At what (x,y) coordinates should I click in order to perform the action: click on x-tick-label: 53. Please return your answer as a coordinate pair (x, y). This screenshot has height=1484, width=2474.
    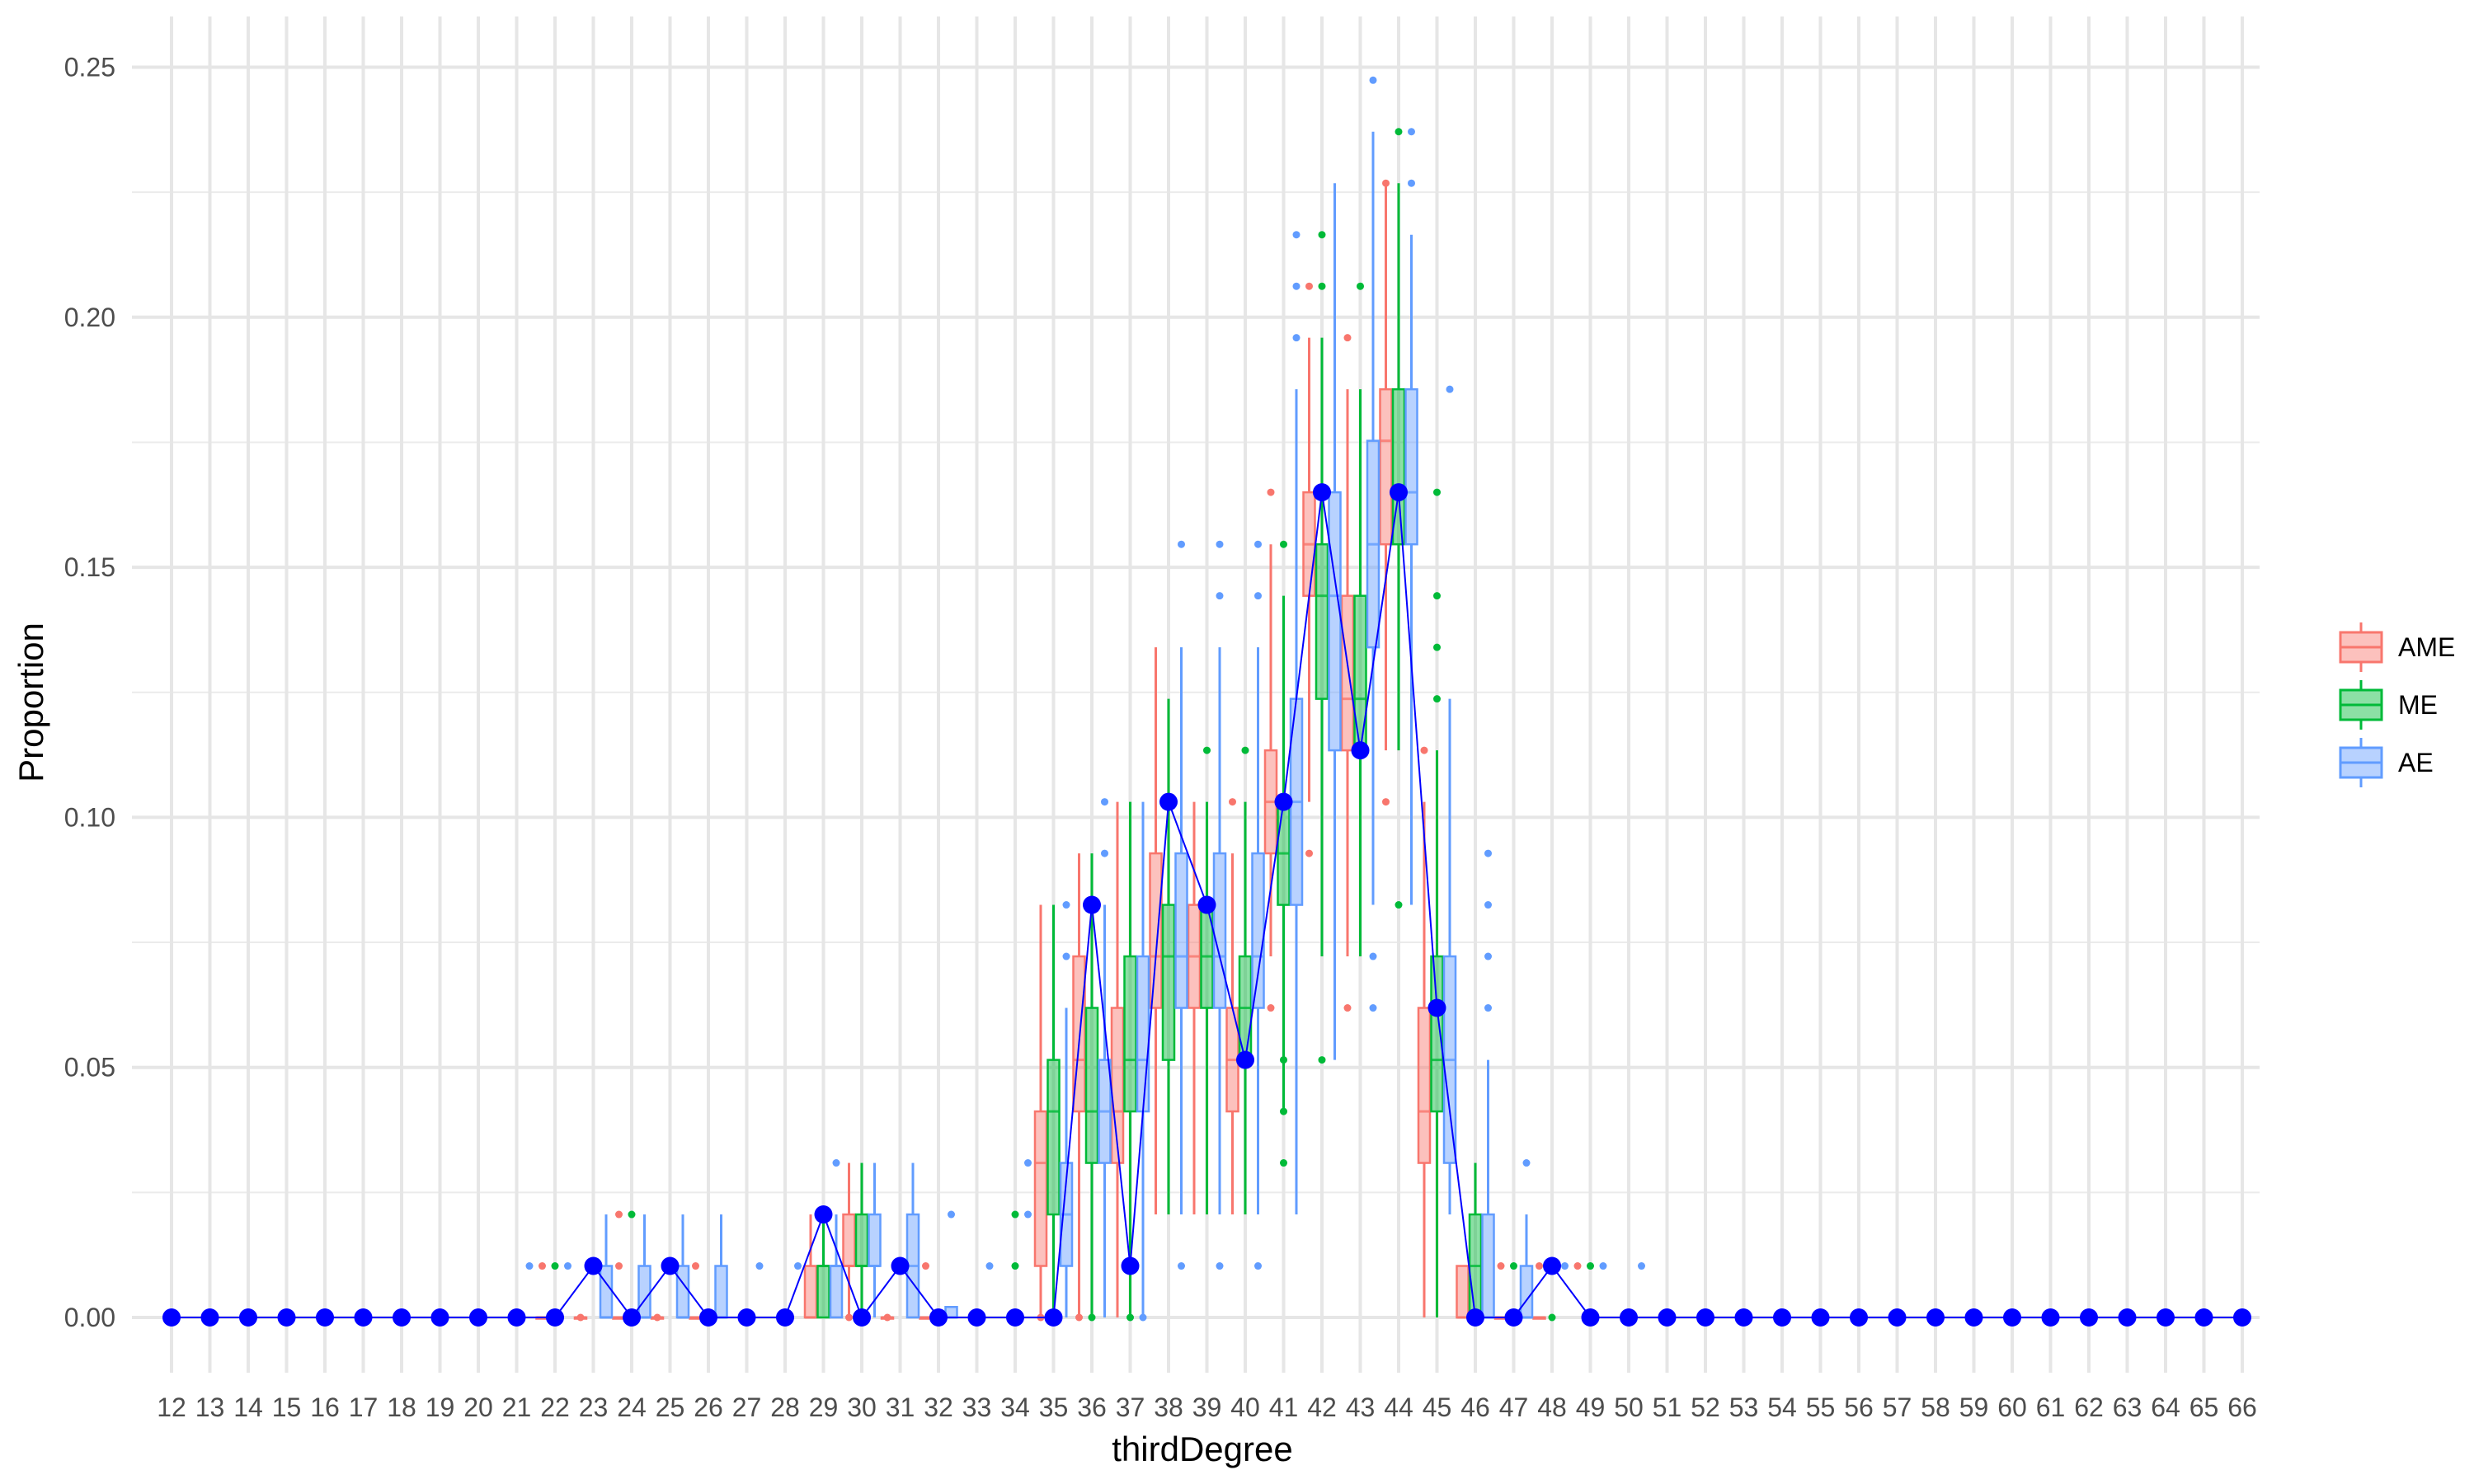
    Looking at the image, I should click on (1744, 1407).